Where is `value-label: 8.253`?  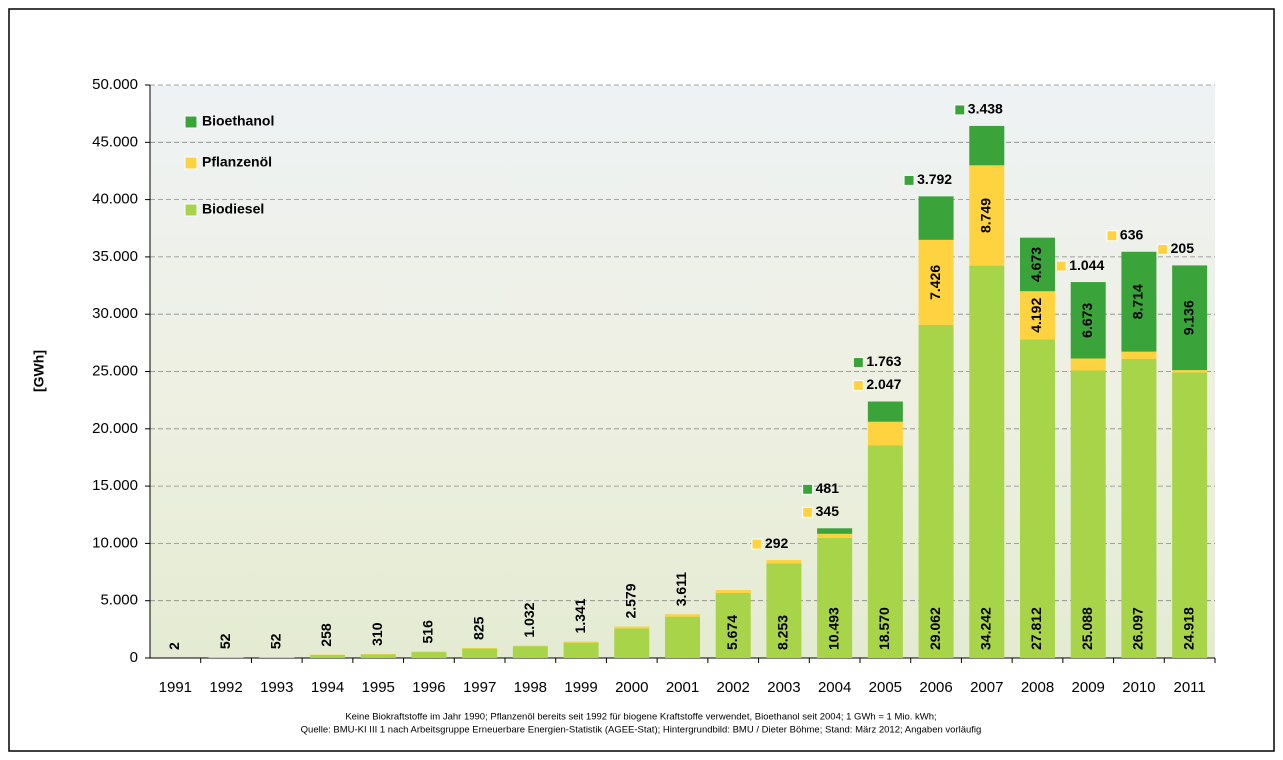 value-label: 8.253 is located at coordinates (783, 632).